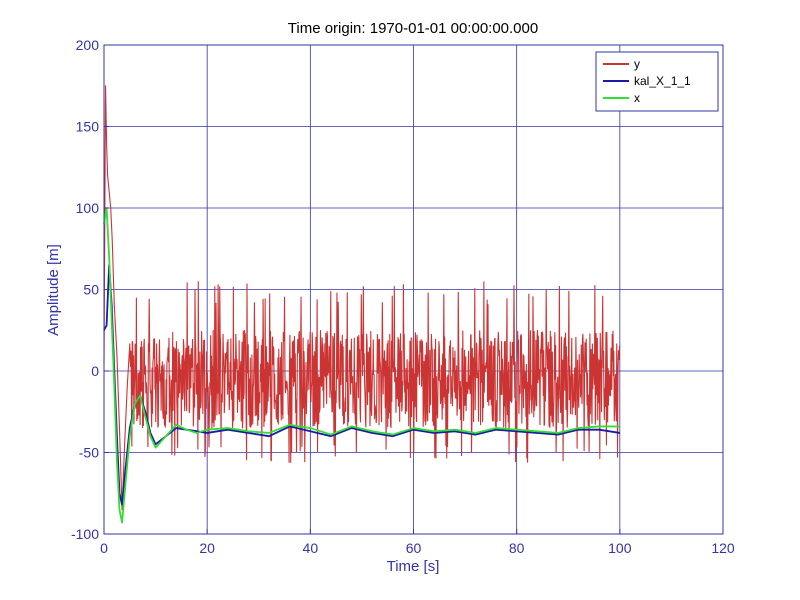  I want to click on x-tick-label: 120, so click(723, 548).